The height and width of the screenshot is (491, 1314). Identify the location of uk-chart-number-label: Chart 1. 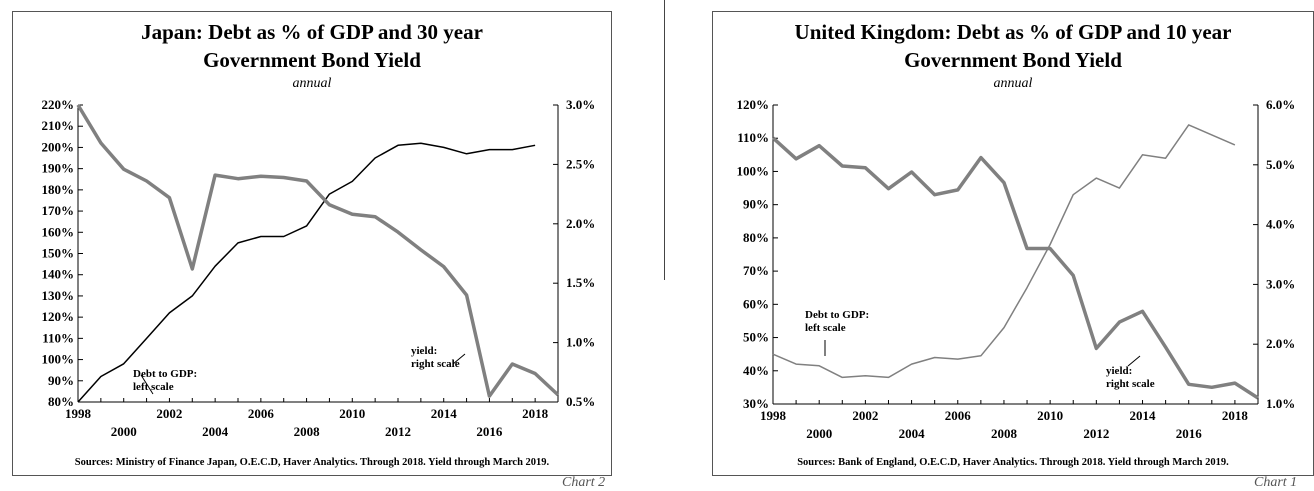
(1276, 482).